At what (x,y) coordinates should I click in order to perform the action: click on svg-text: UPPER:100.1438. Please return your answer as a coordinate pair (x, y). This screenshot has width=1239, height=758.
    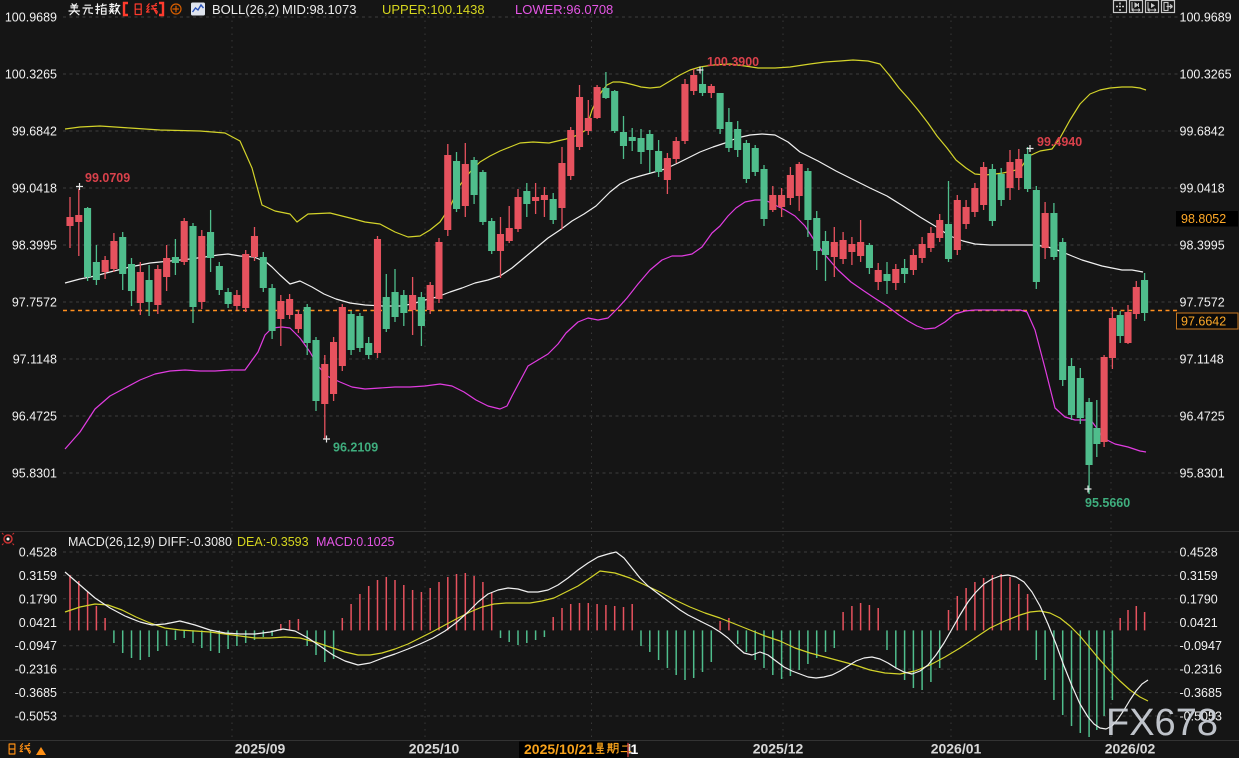
    Looking at the image, I should click on (433, 9).